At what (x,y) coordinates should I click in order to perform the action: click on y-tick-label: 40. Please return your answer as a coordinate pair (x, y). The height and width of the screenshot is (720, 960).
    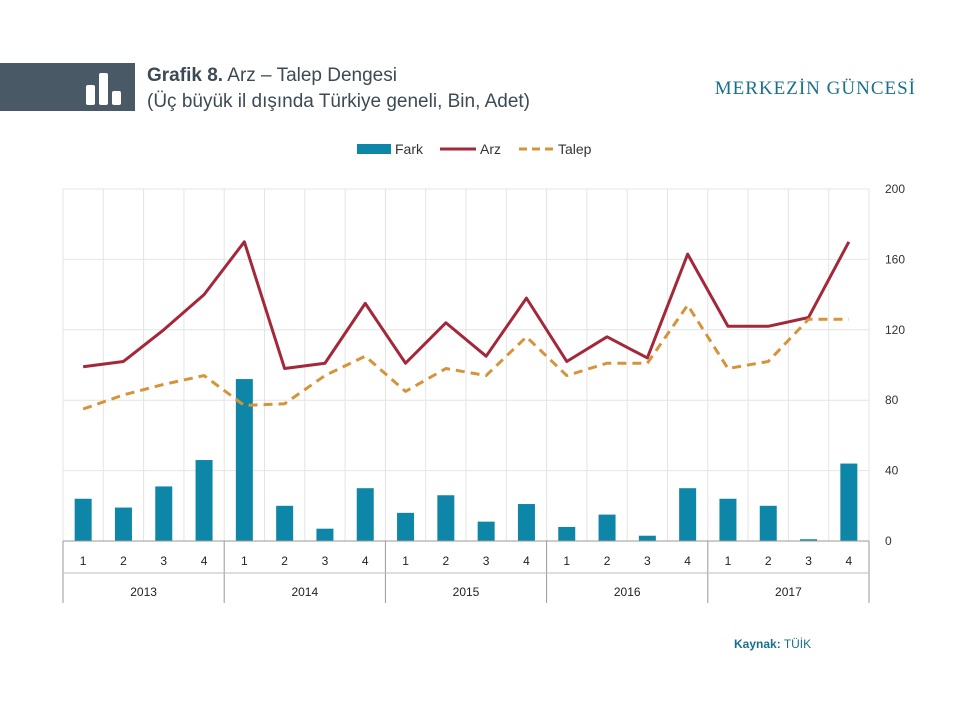
    Looking at the image, I should click on (892, 471).